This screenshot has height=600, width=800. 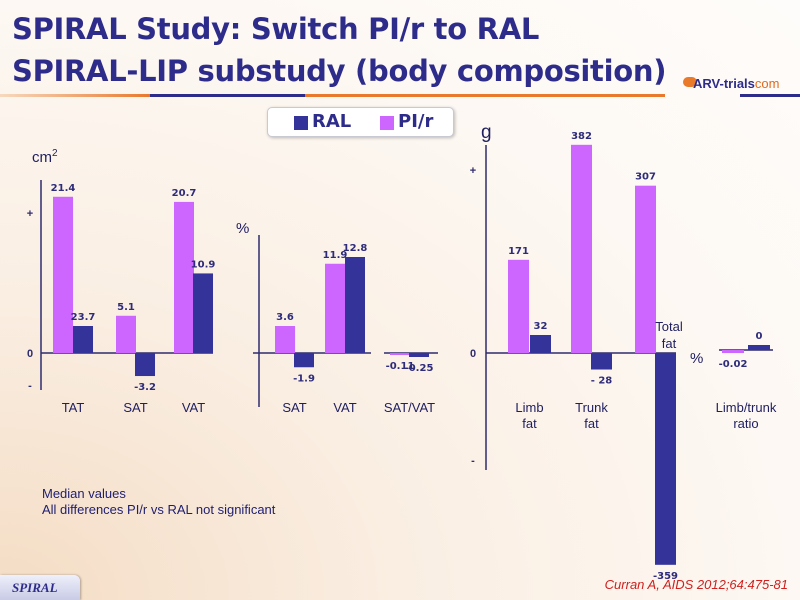 What do you see at coordinates (30, 214) in the screenshot?
I see `panel1-tick-label: +` at bounding box center [30, 214].